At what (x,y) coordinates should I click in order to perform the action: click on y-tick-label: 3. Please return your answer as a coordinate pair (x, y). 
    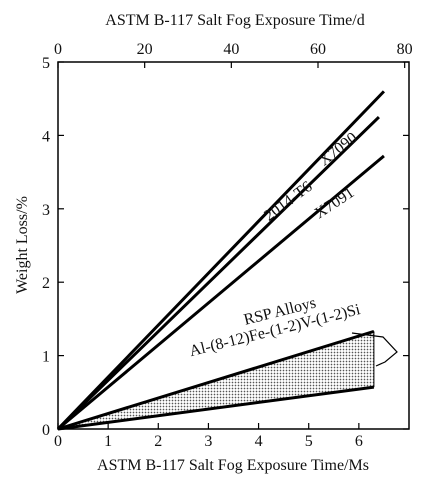
    Looking at the image, I should click on (46, 210).